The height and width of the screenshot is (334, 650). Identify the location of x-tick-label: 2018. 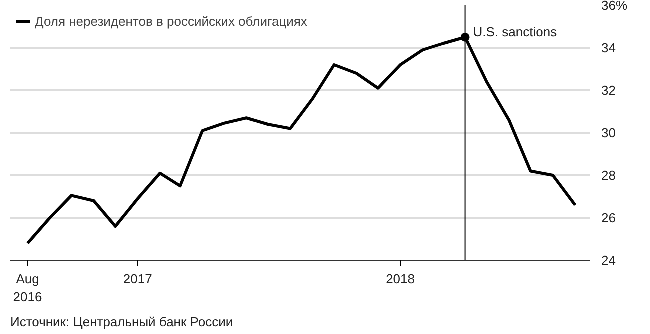
(400, 279).